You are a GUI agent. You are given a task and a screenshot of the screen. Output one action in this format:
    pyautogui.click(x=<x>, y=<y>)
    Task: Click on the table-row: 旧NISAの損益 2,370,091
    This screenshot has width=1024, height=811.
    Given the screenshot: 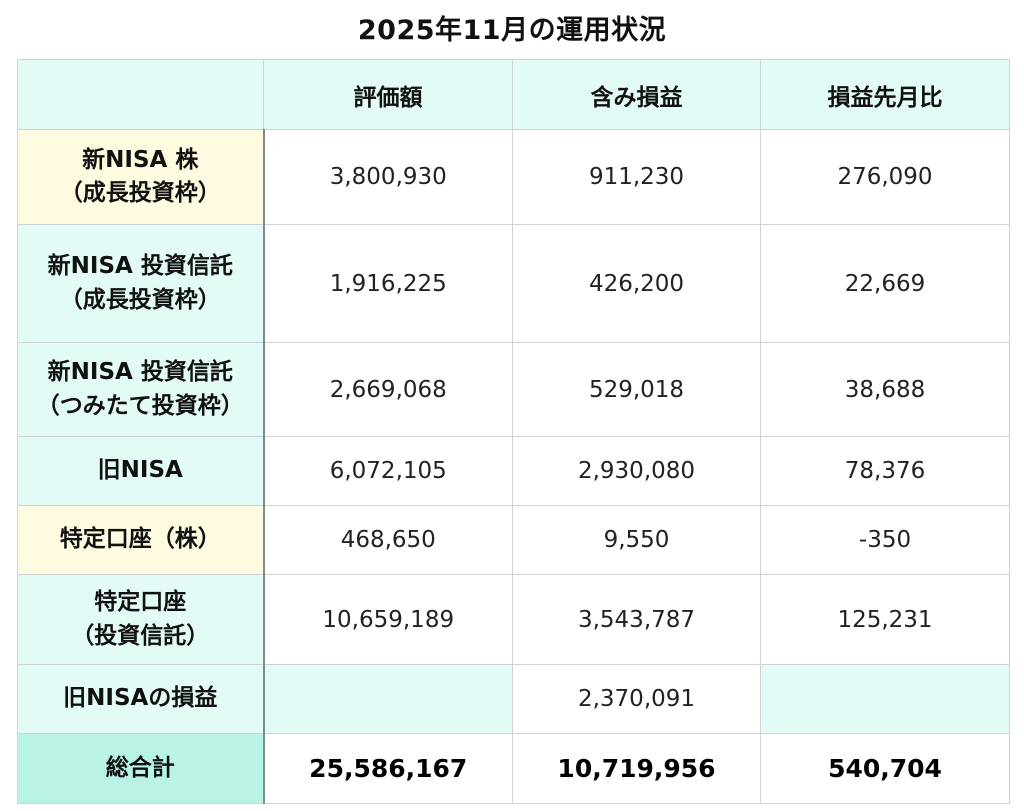 What is the action you would take?
    pyautogui.click(x=513, y=699)
    